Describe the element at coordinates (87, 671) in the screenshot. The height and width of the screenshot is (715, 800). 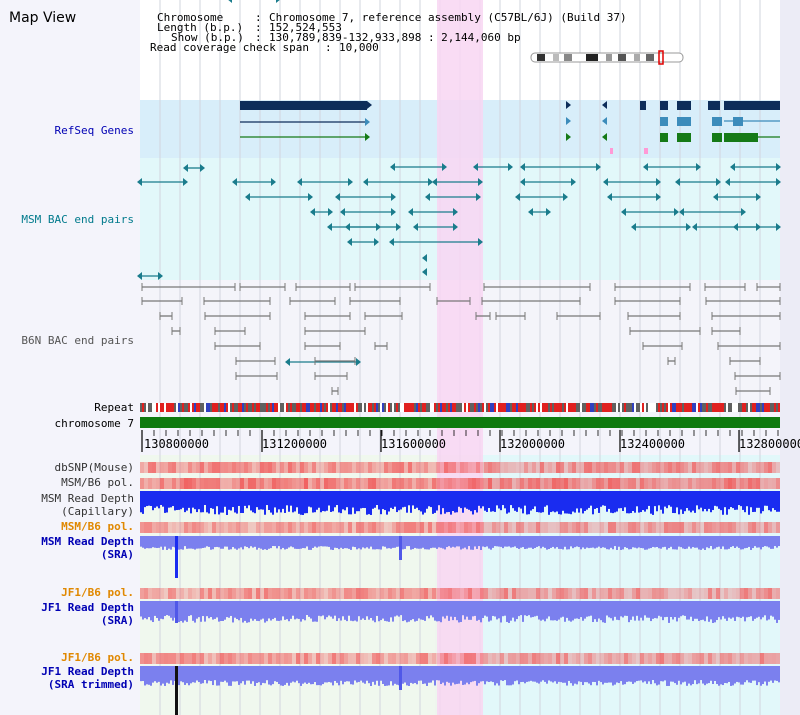
I see `track-label-jf1-depth-trim: JF1 Read Depth` at that location.